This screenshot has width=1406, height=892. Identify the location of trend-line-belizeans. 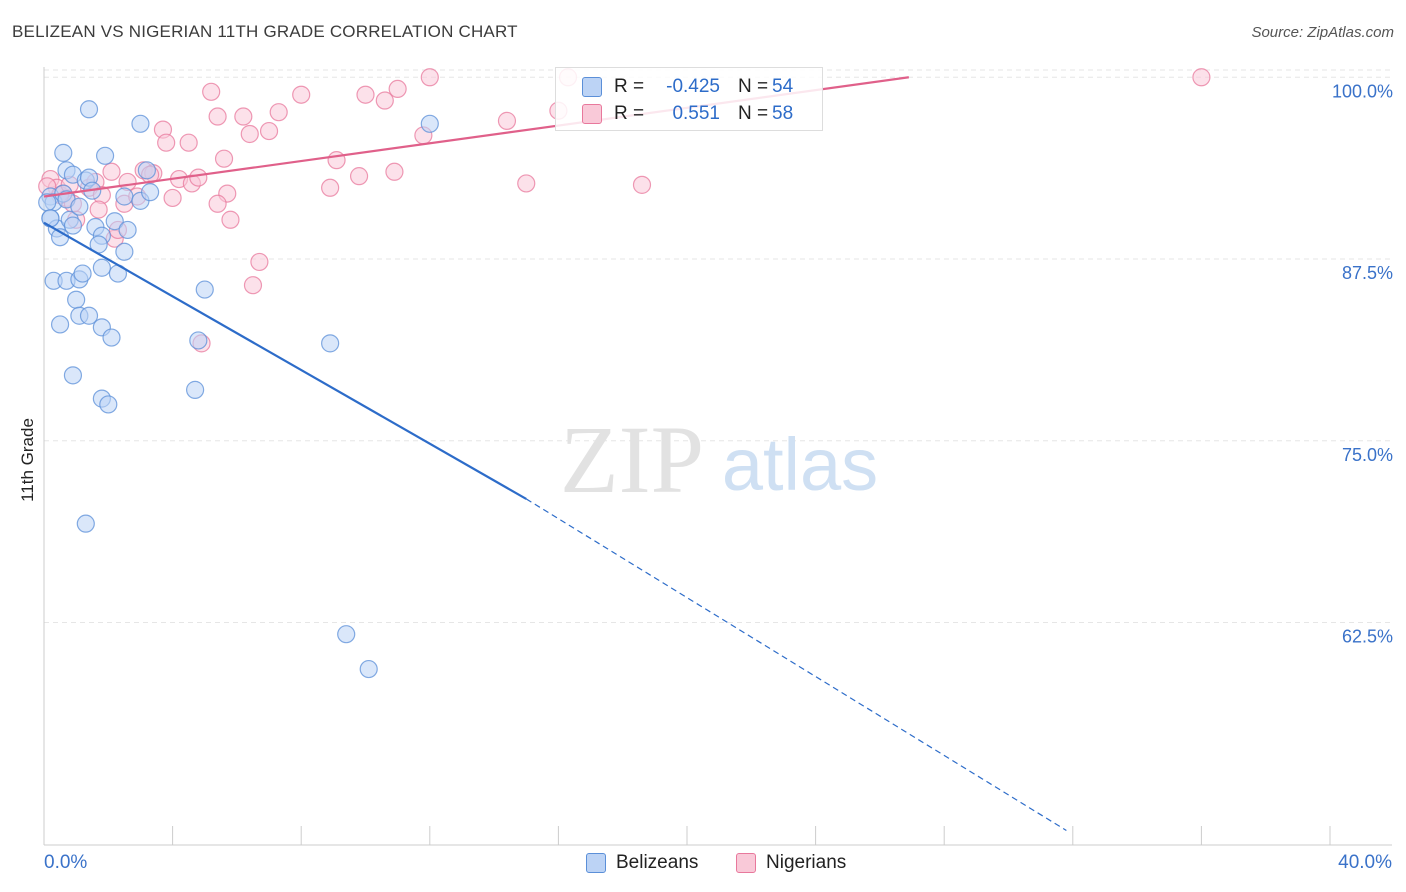
(285, 360).